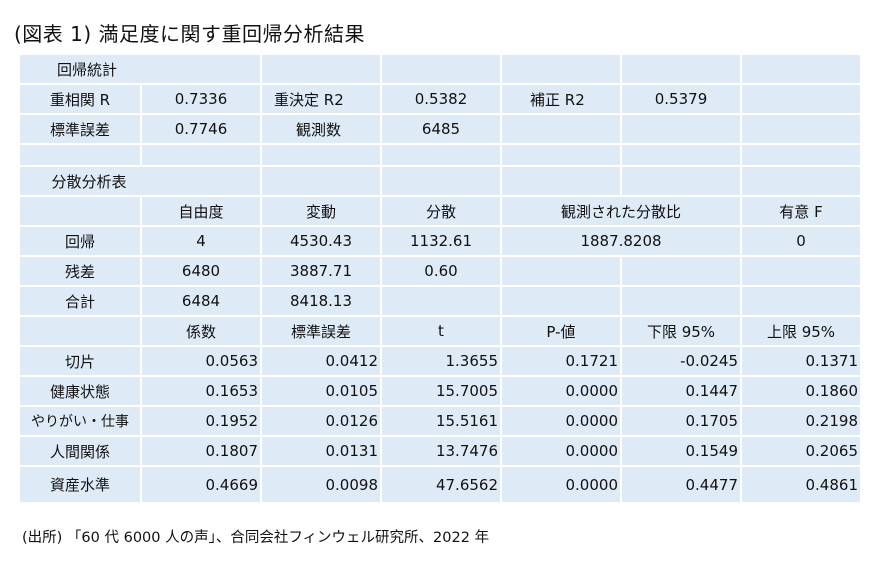 This screenshot has height=562, width=886. Describe the element at coordinates (321, 484) in the screenshot. I see `coef-se: 0.0098` at that location.